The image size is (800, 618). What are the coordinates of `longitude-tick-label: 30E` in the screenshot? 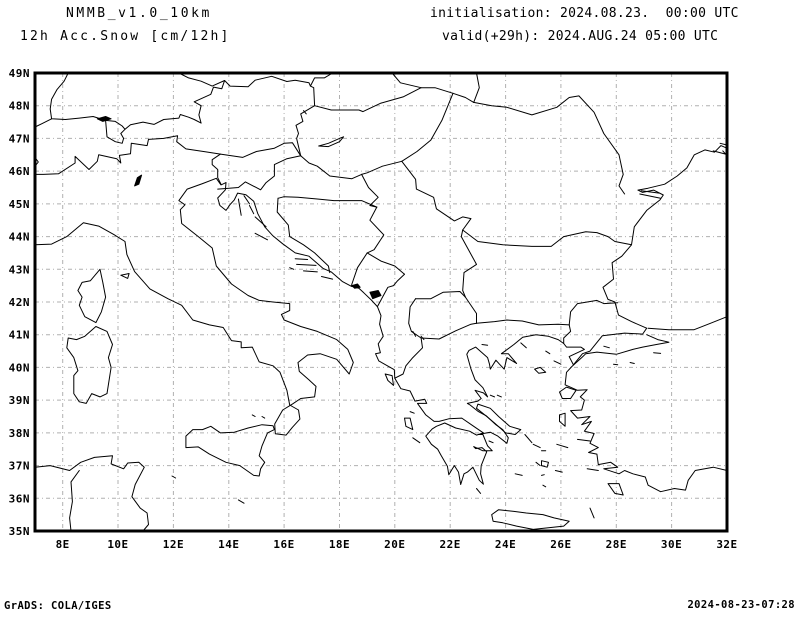 It's located at (671, 544).